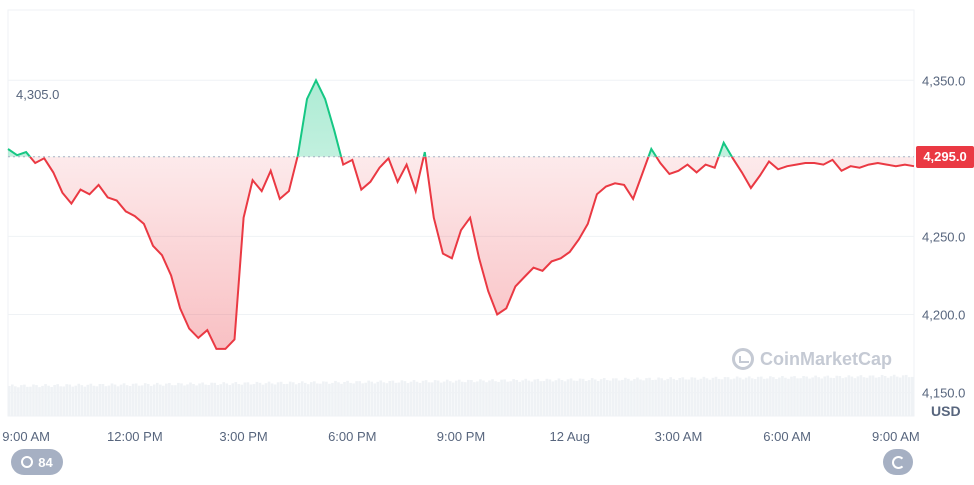  Describe the element at coordinates (37, 462) in the screenshot. I see `history-button: 84` at that location.